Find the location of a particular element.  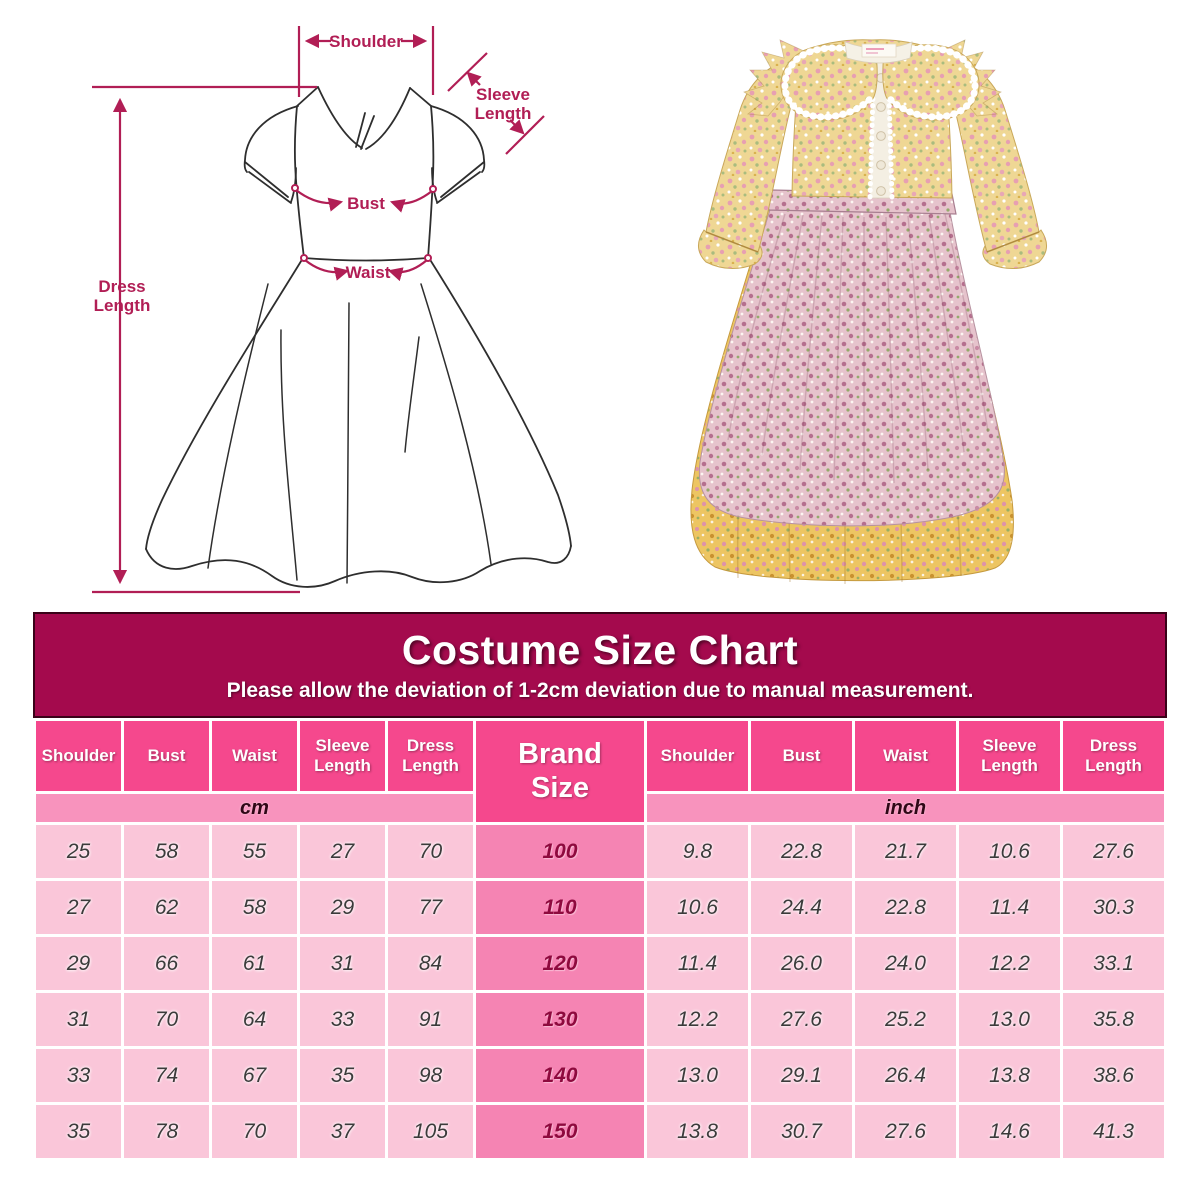

bust-annotation: Bust is located at coordinates (364, 198).